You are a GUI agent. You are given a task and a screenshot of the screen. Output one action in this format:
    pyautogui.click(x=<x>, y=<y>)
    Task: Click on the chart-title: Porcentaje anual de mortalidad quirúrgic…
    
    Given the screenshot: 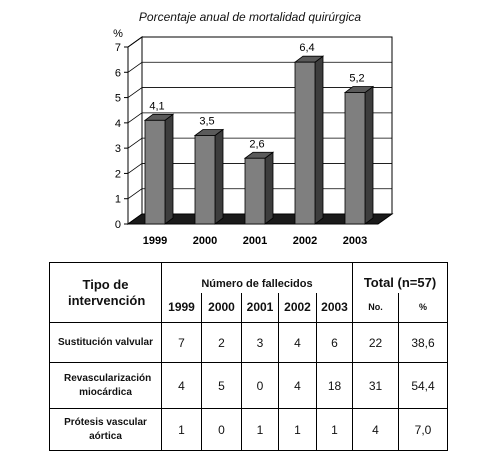 What is the action you would take?
    pyautogui.click(x=250, y=17)
    